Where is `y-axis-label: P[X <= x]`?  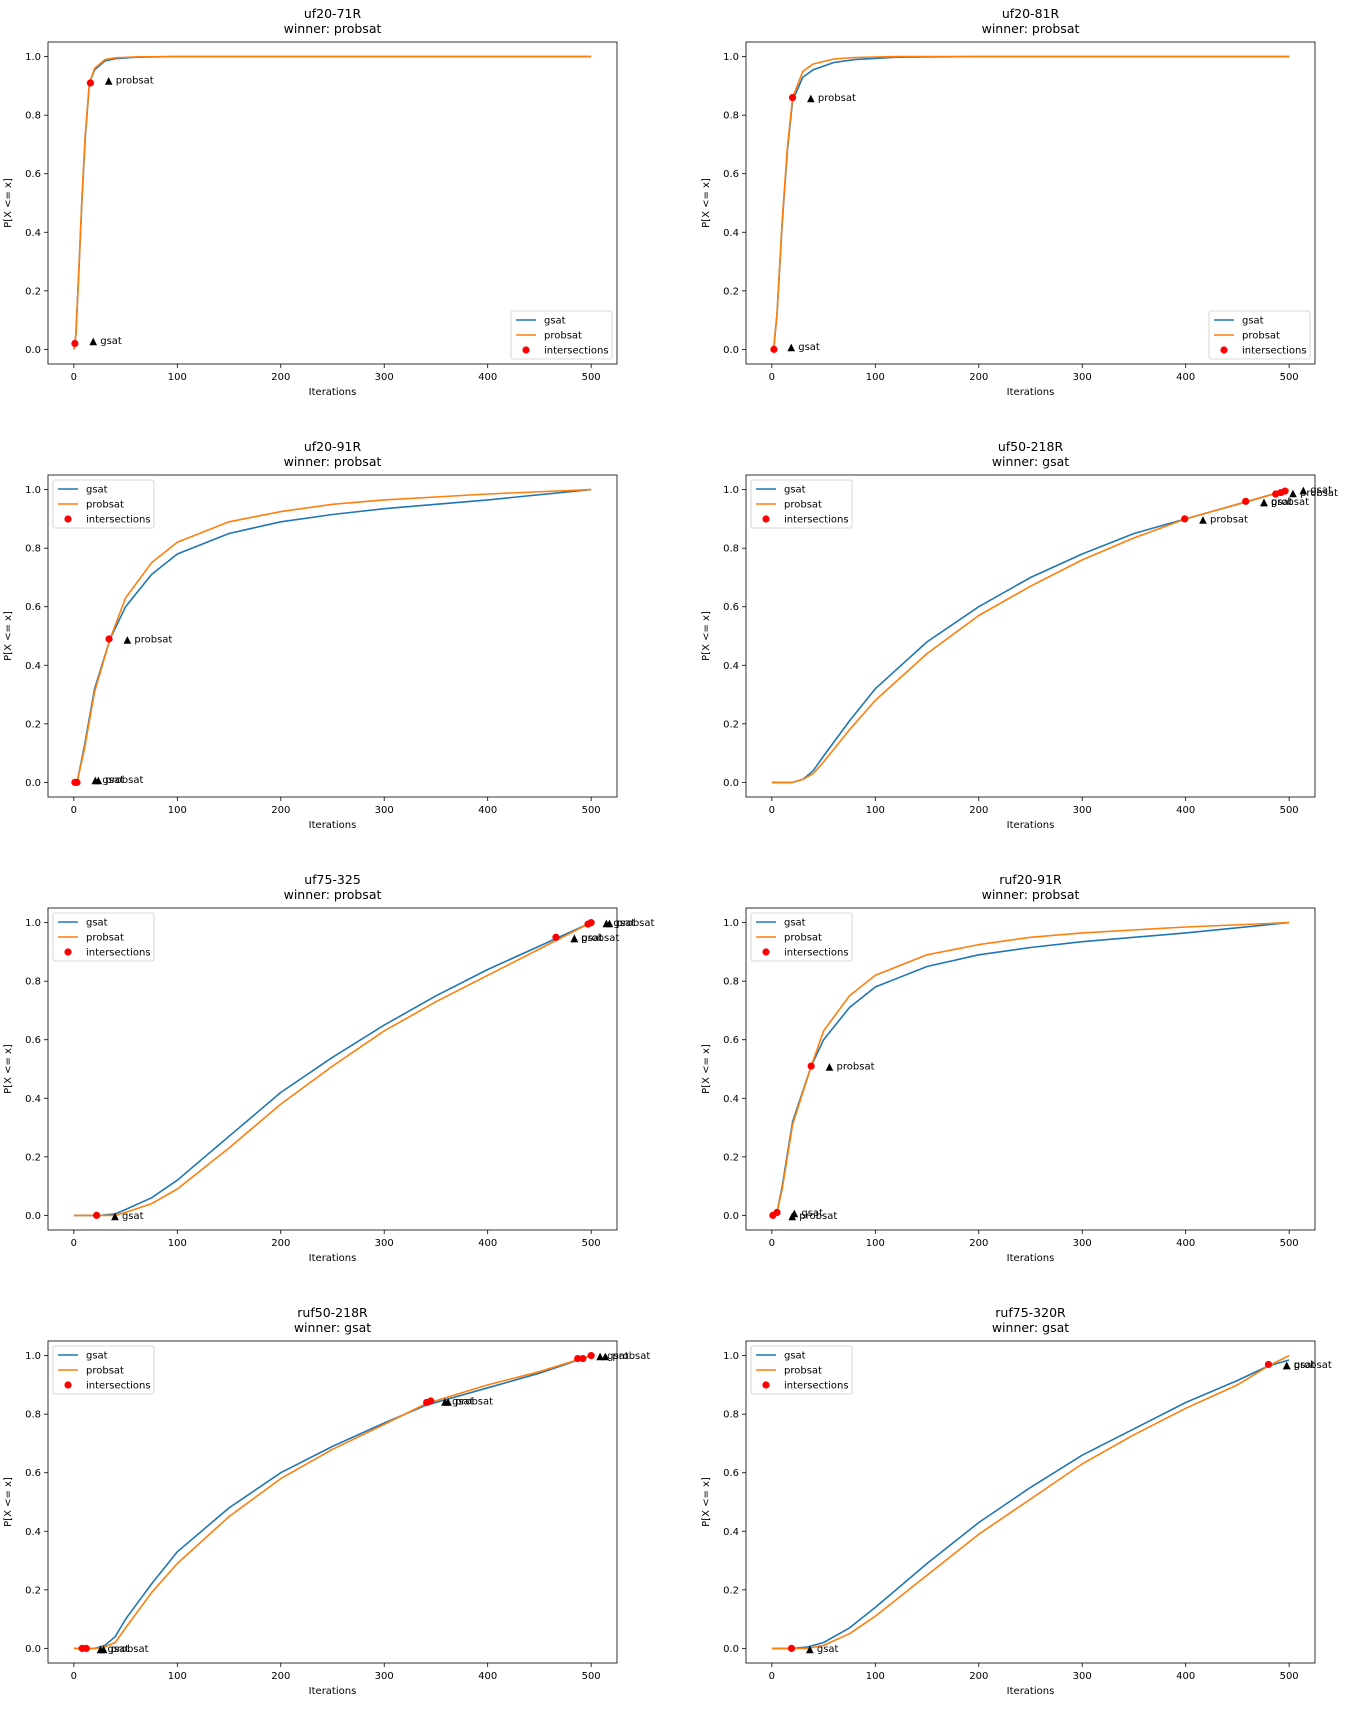 y-axis-label: P[X <= x] is located at coordinates (8, 203).